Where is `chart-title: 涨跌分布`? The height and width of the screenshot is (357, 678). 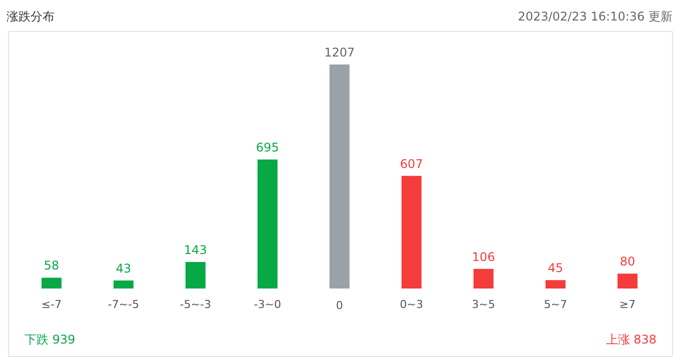 chart-title: 涨跌分布 is located at coordinates (30, 17).